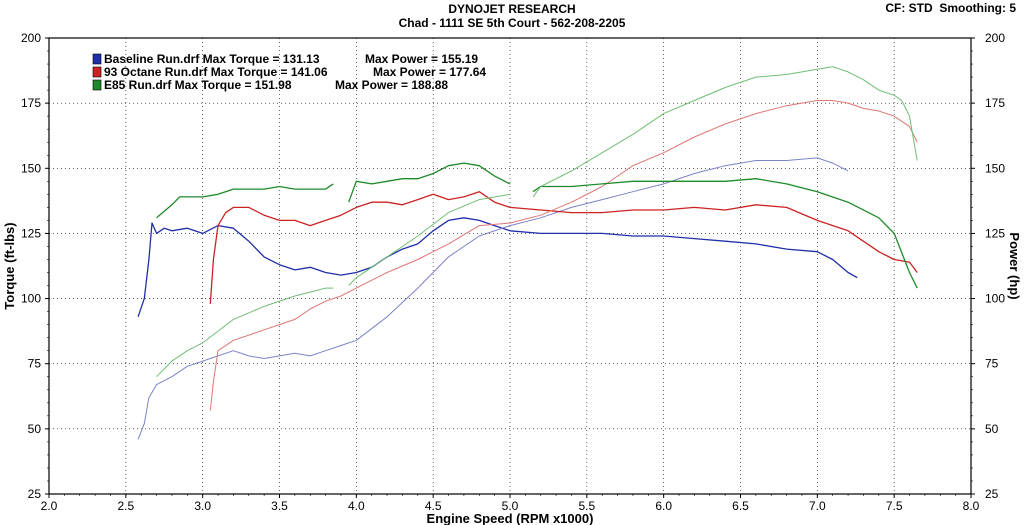 Image resolution: width=1024 pixels, height=525 pixels. I want to click on y2-tick-label: 125, so click(995, 233).